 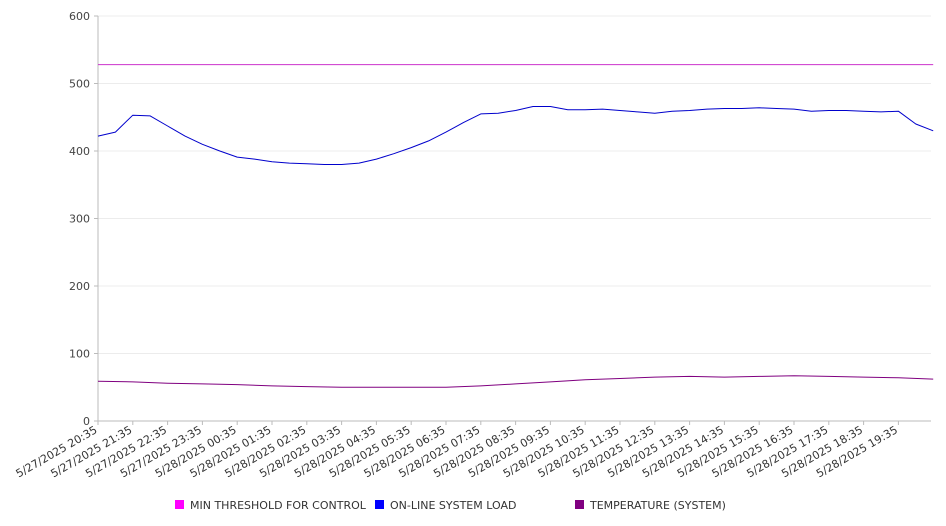 I want to click on y-tick-label: 500, so click(x=79, y=84).